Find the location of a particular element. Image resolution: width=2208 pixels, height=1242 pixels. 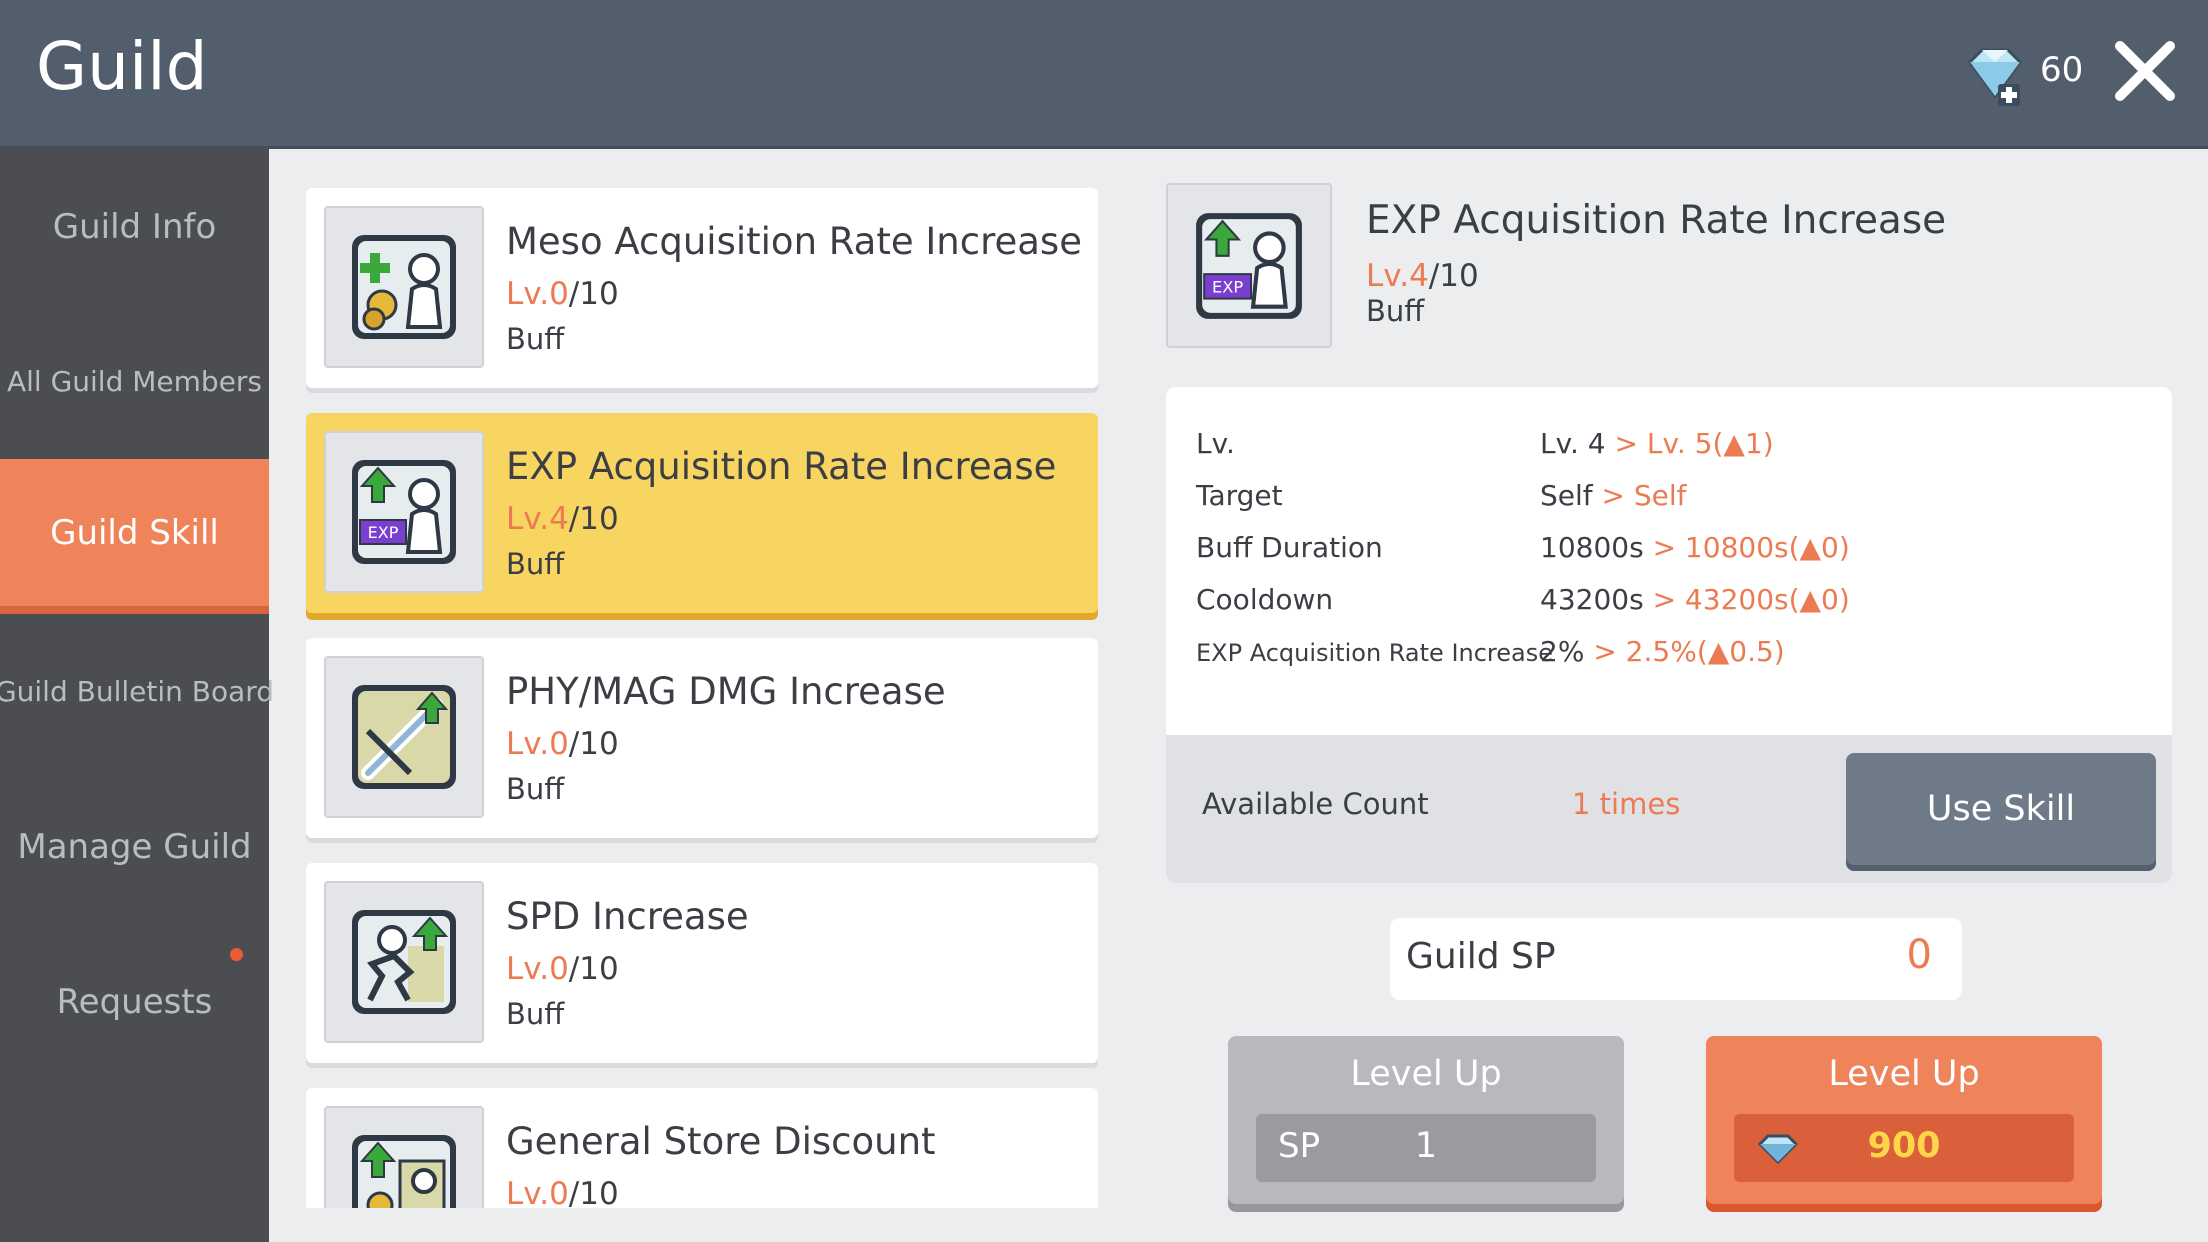

top-bar: Guild 60 is located at coordinates (1104, 74).